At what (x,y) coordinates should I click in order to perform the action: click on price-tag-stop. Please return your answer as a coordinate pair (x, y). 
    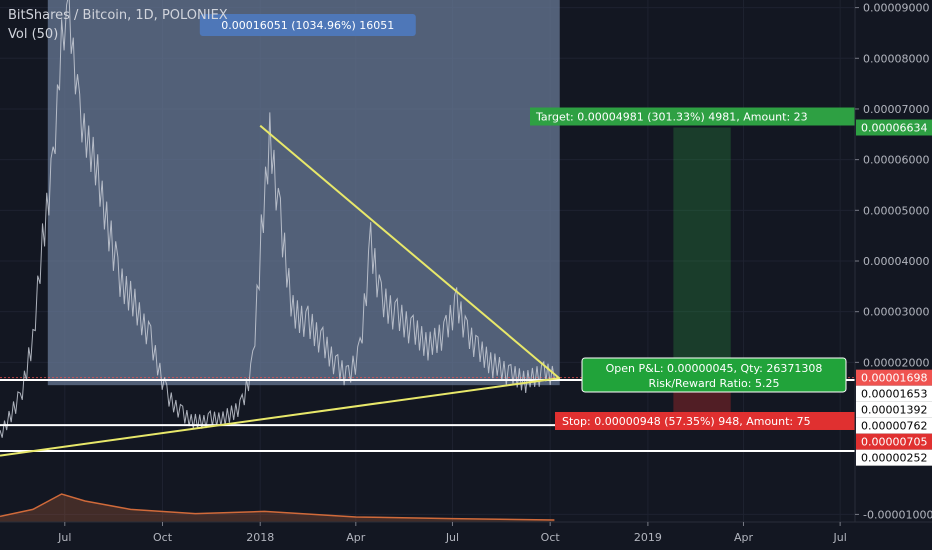
    Looking at the image, I should click on (894, 441).